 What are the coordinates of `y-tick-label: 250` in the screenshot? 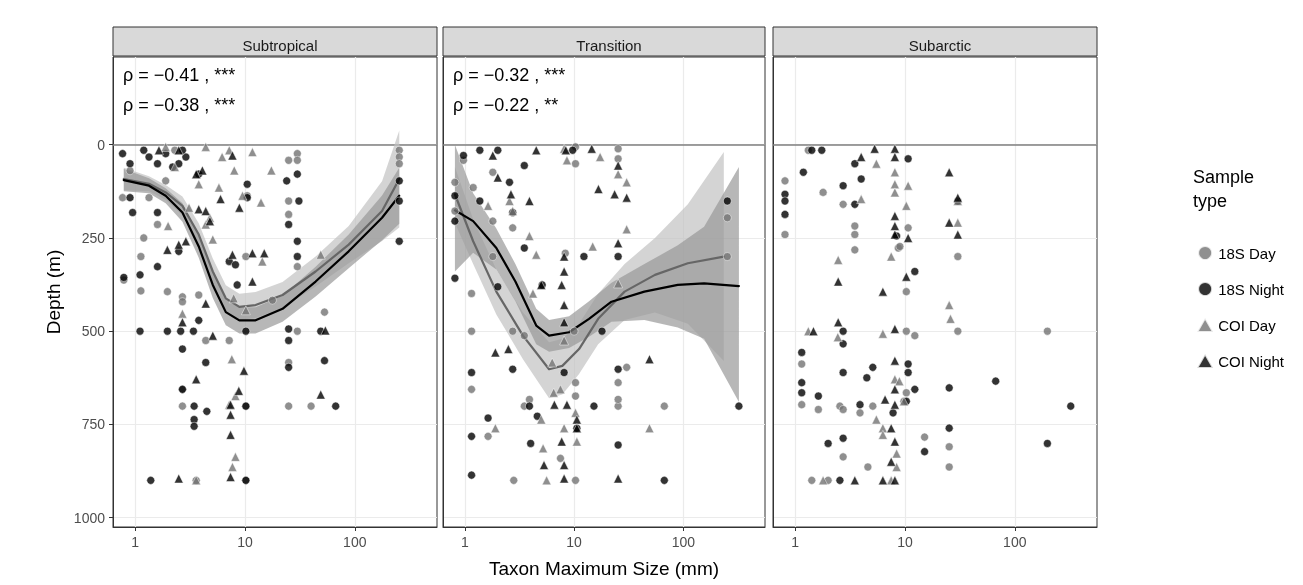 It's located at (93, 237).